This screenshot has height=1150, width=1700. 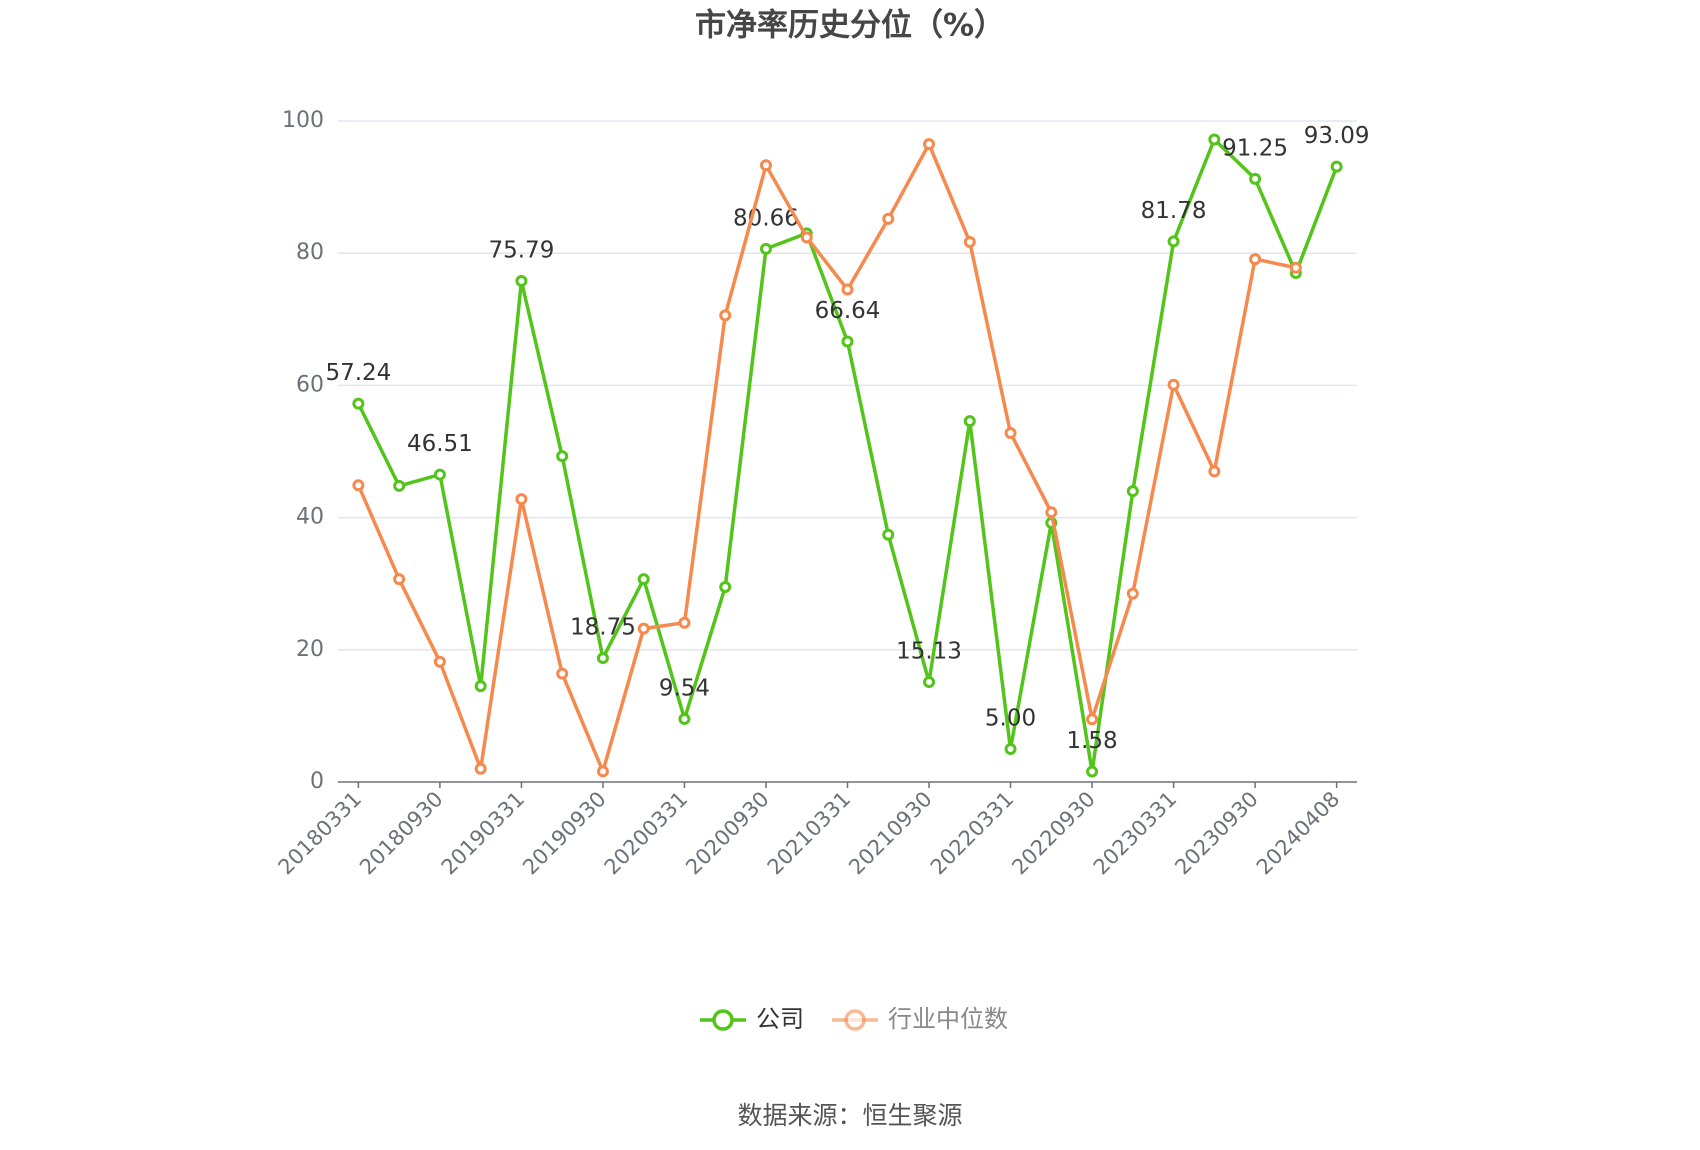 What do you see at coordinates (850, 26) in the screenshot?
I see `chart-title: 市净率历史分位（%）` at bounding box center [850, 26].